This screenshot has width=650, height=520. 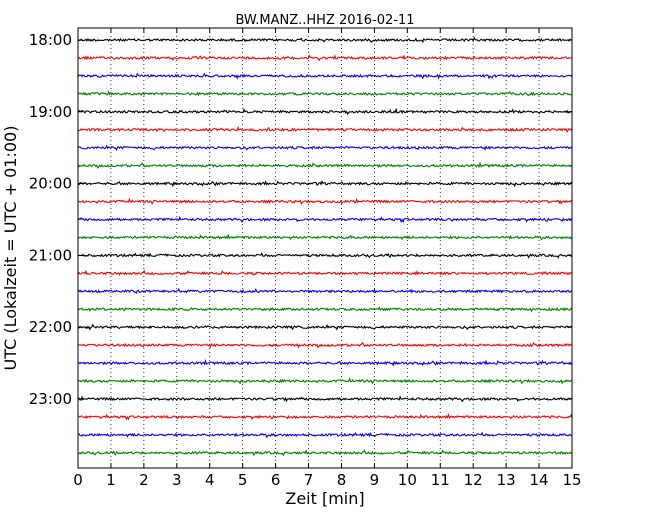 What do you see at coordinates (325, 201) in the screenshot?
I see `trace-2015` at bounding box center [325, 201].